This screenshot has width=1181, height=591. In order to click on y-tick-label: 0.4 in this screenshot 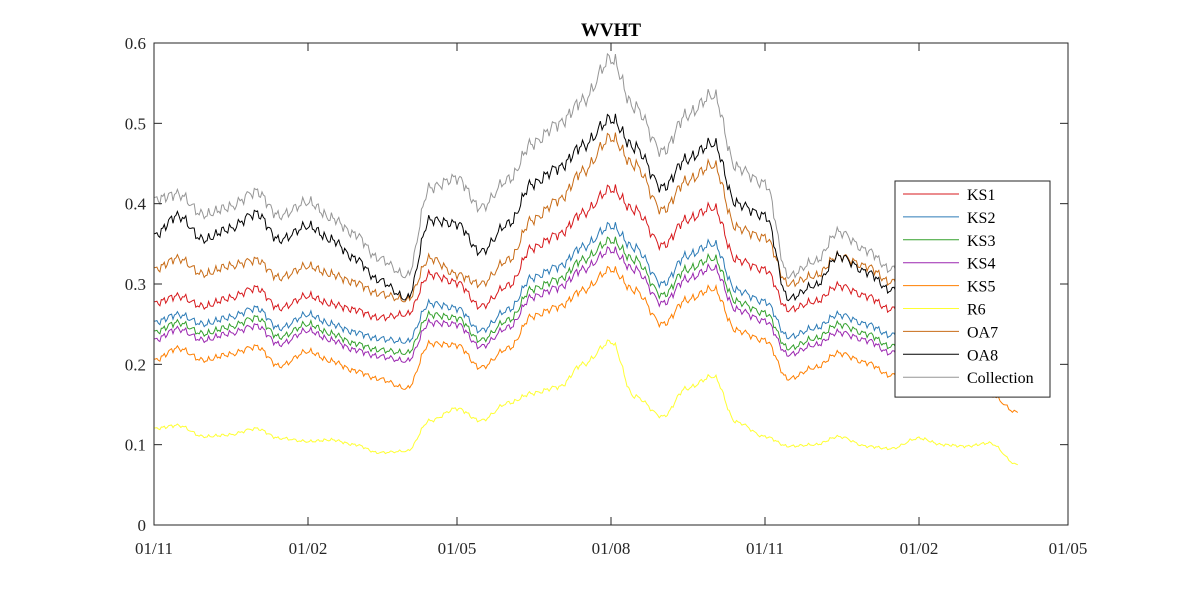, I will do `click(136, 204)`.